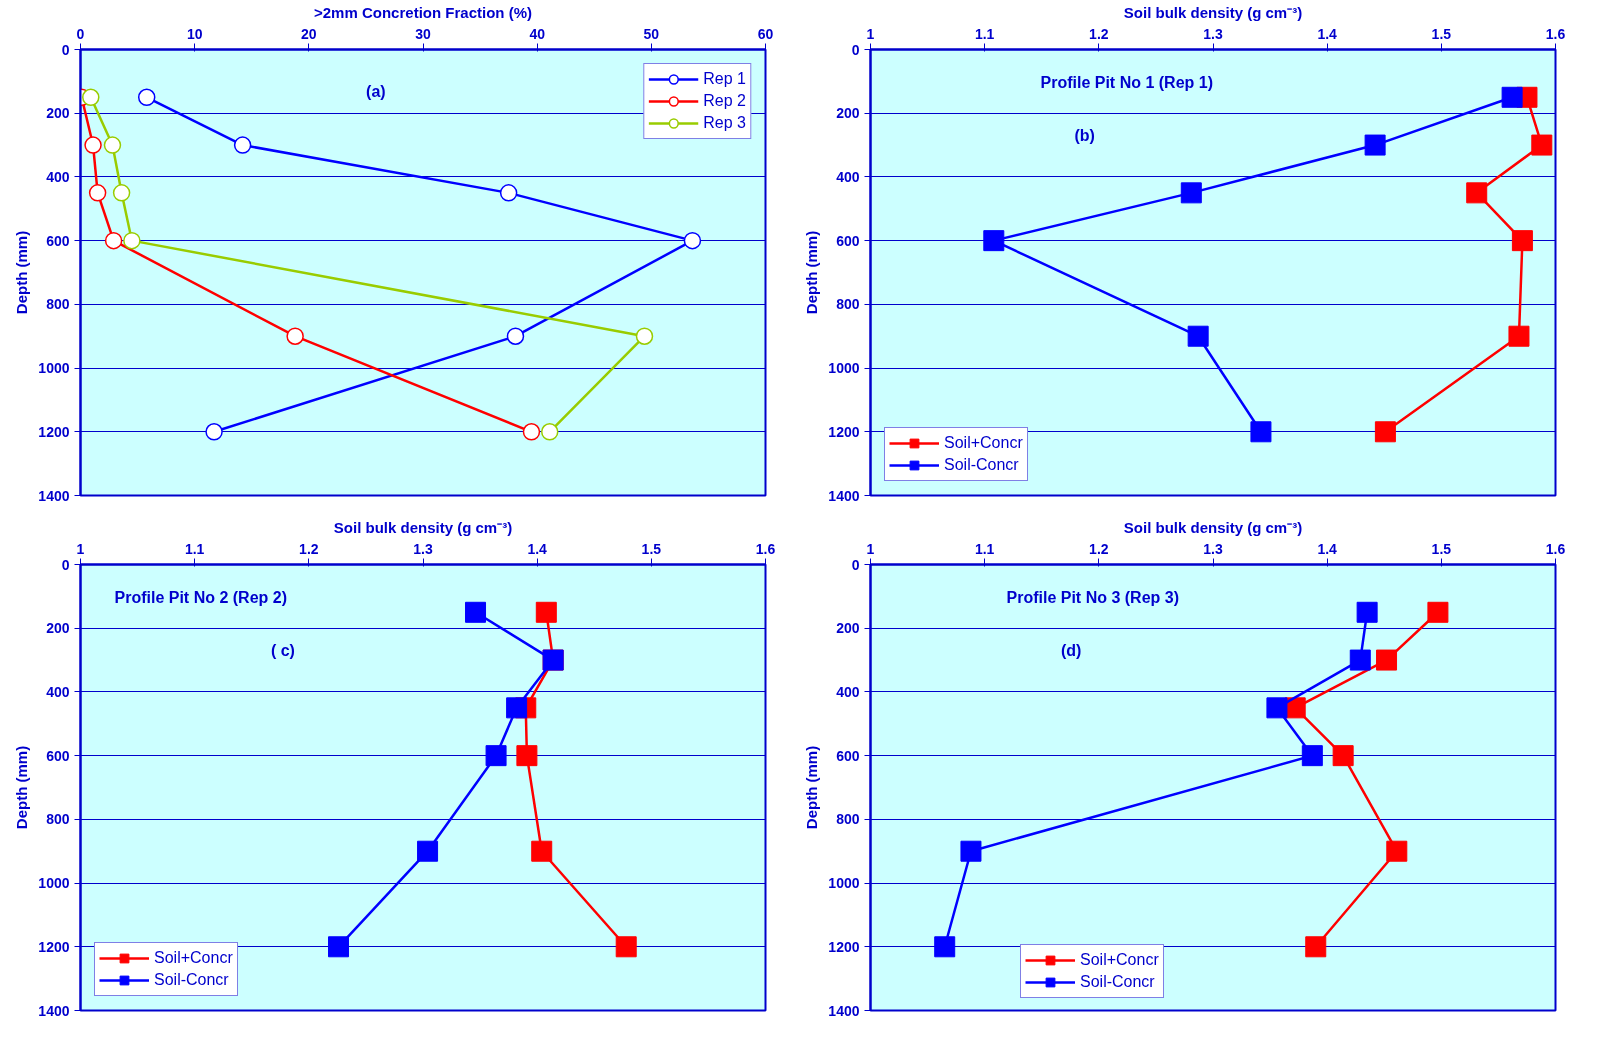  Describe the element at coordinates (194, 33) in the screenshot. I see `x-tick-label: 10` at that location.